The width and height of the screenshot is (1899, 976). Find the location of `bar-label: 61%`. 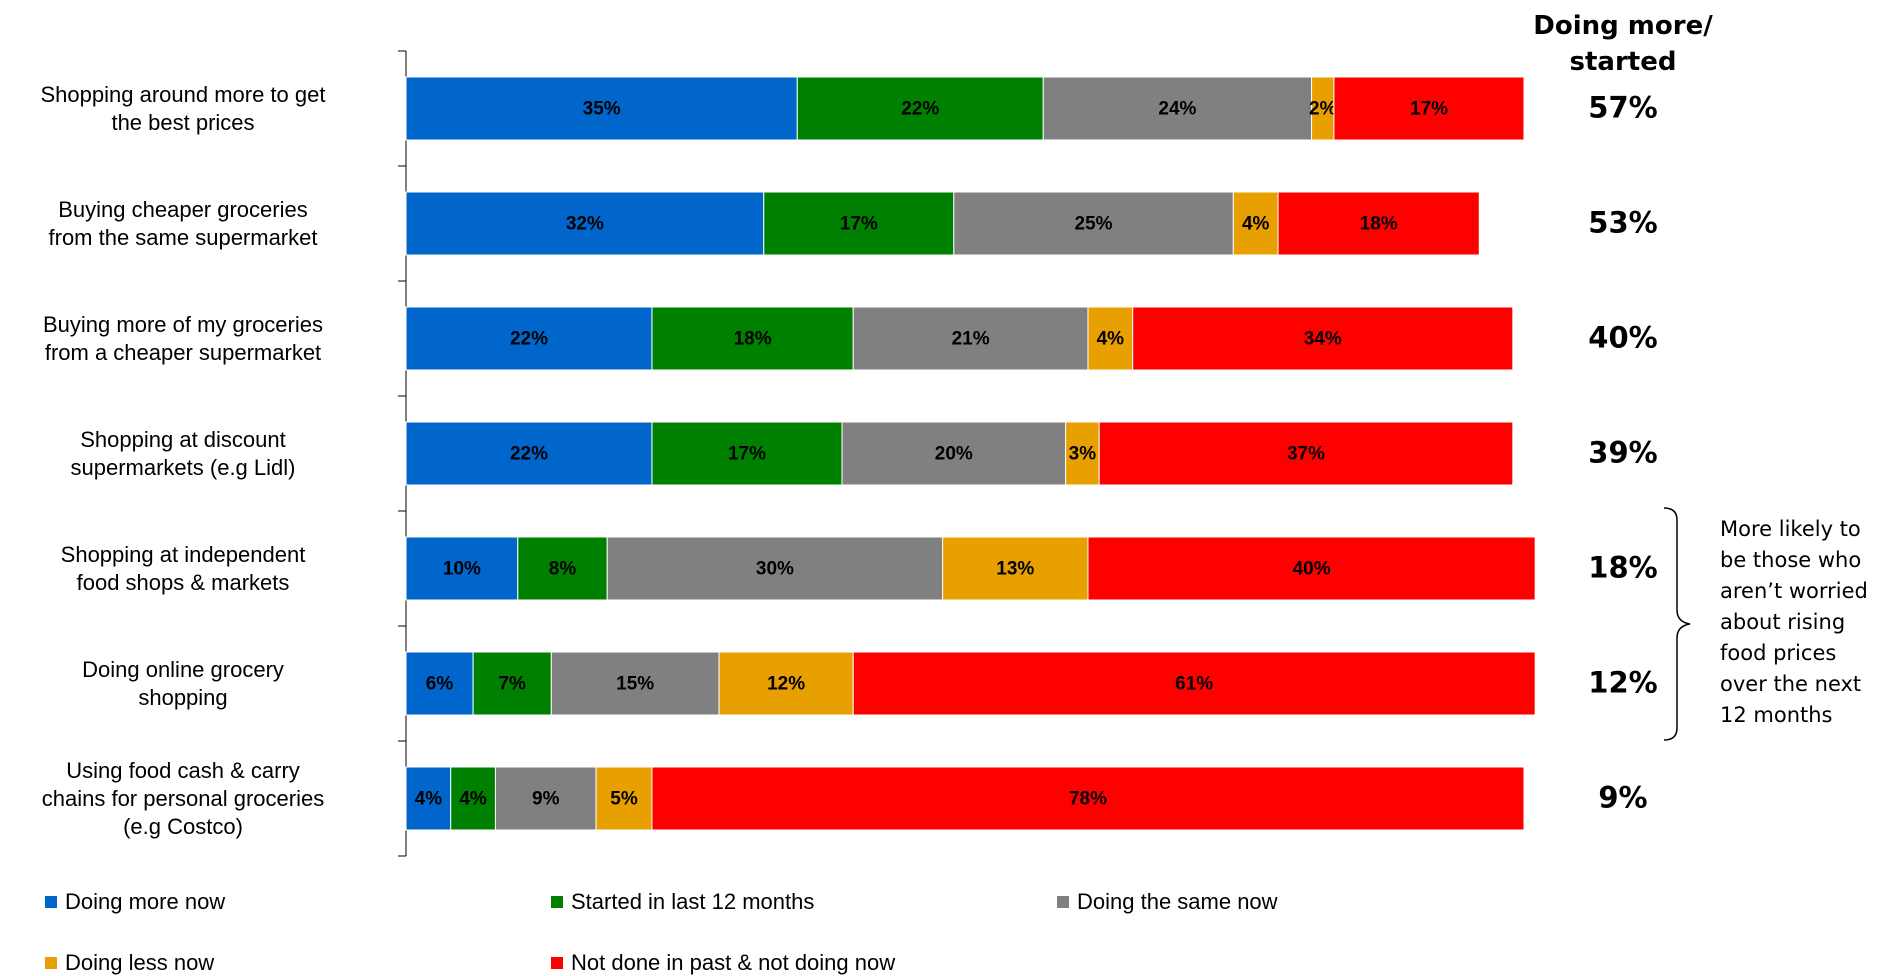

bar-label: 61% is located at coordinates (1194, 684).